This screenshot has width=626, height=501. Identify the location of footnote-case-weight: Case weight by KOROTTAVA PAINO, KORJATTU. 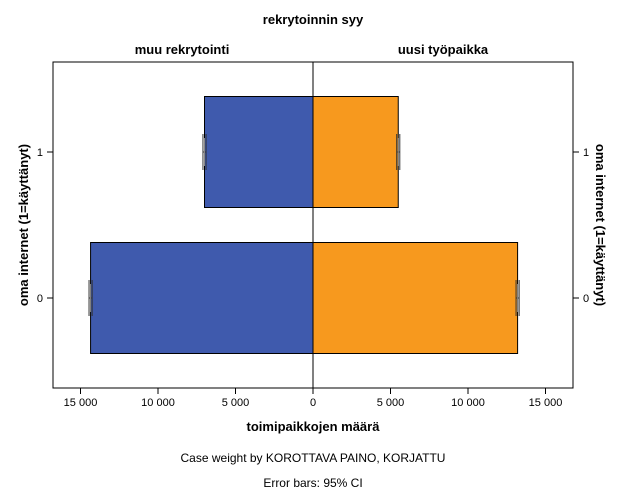
(313, 458).